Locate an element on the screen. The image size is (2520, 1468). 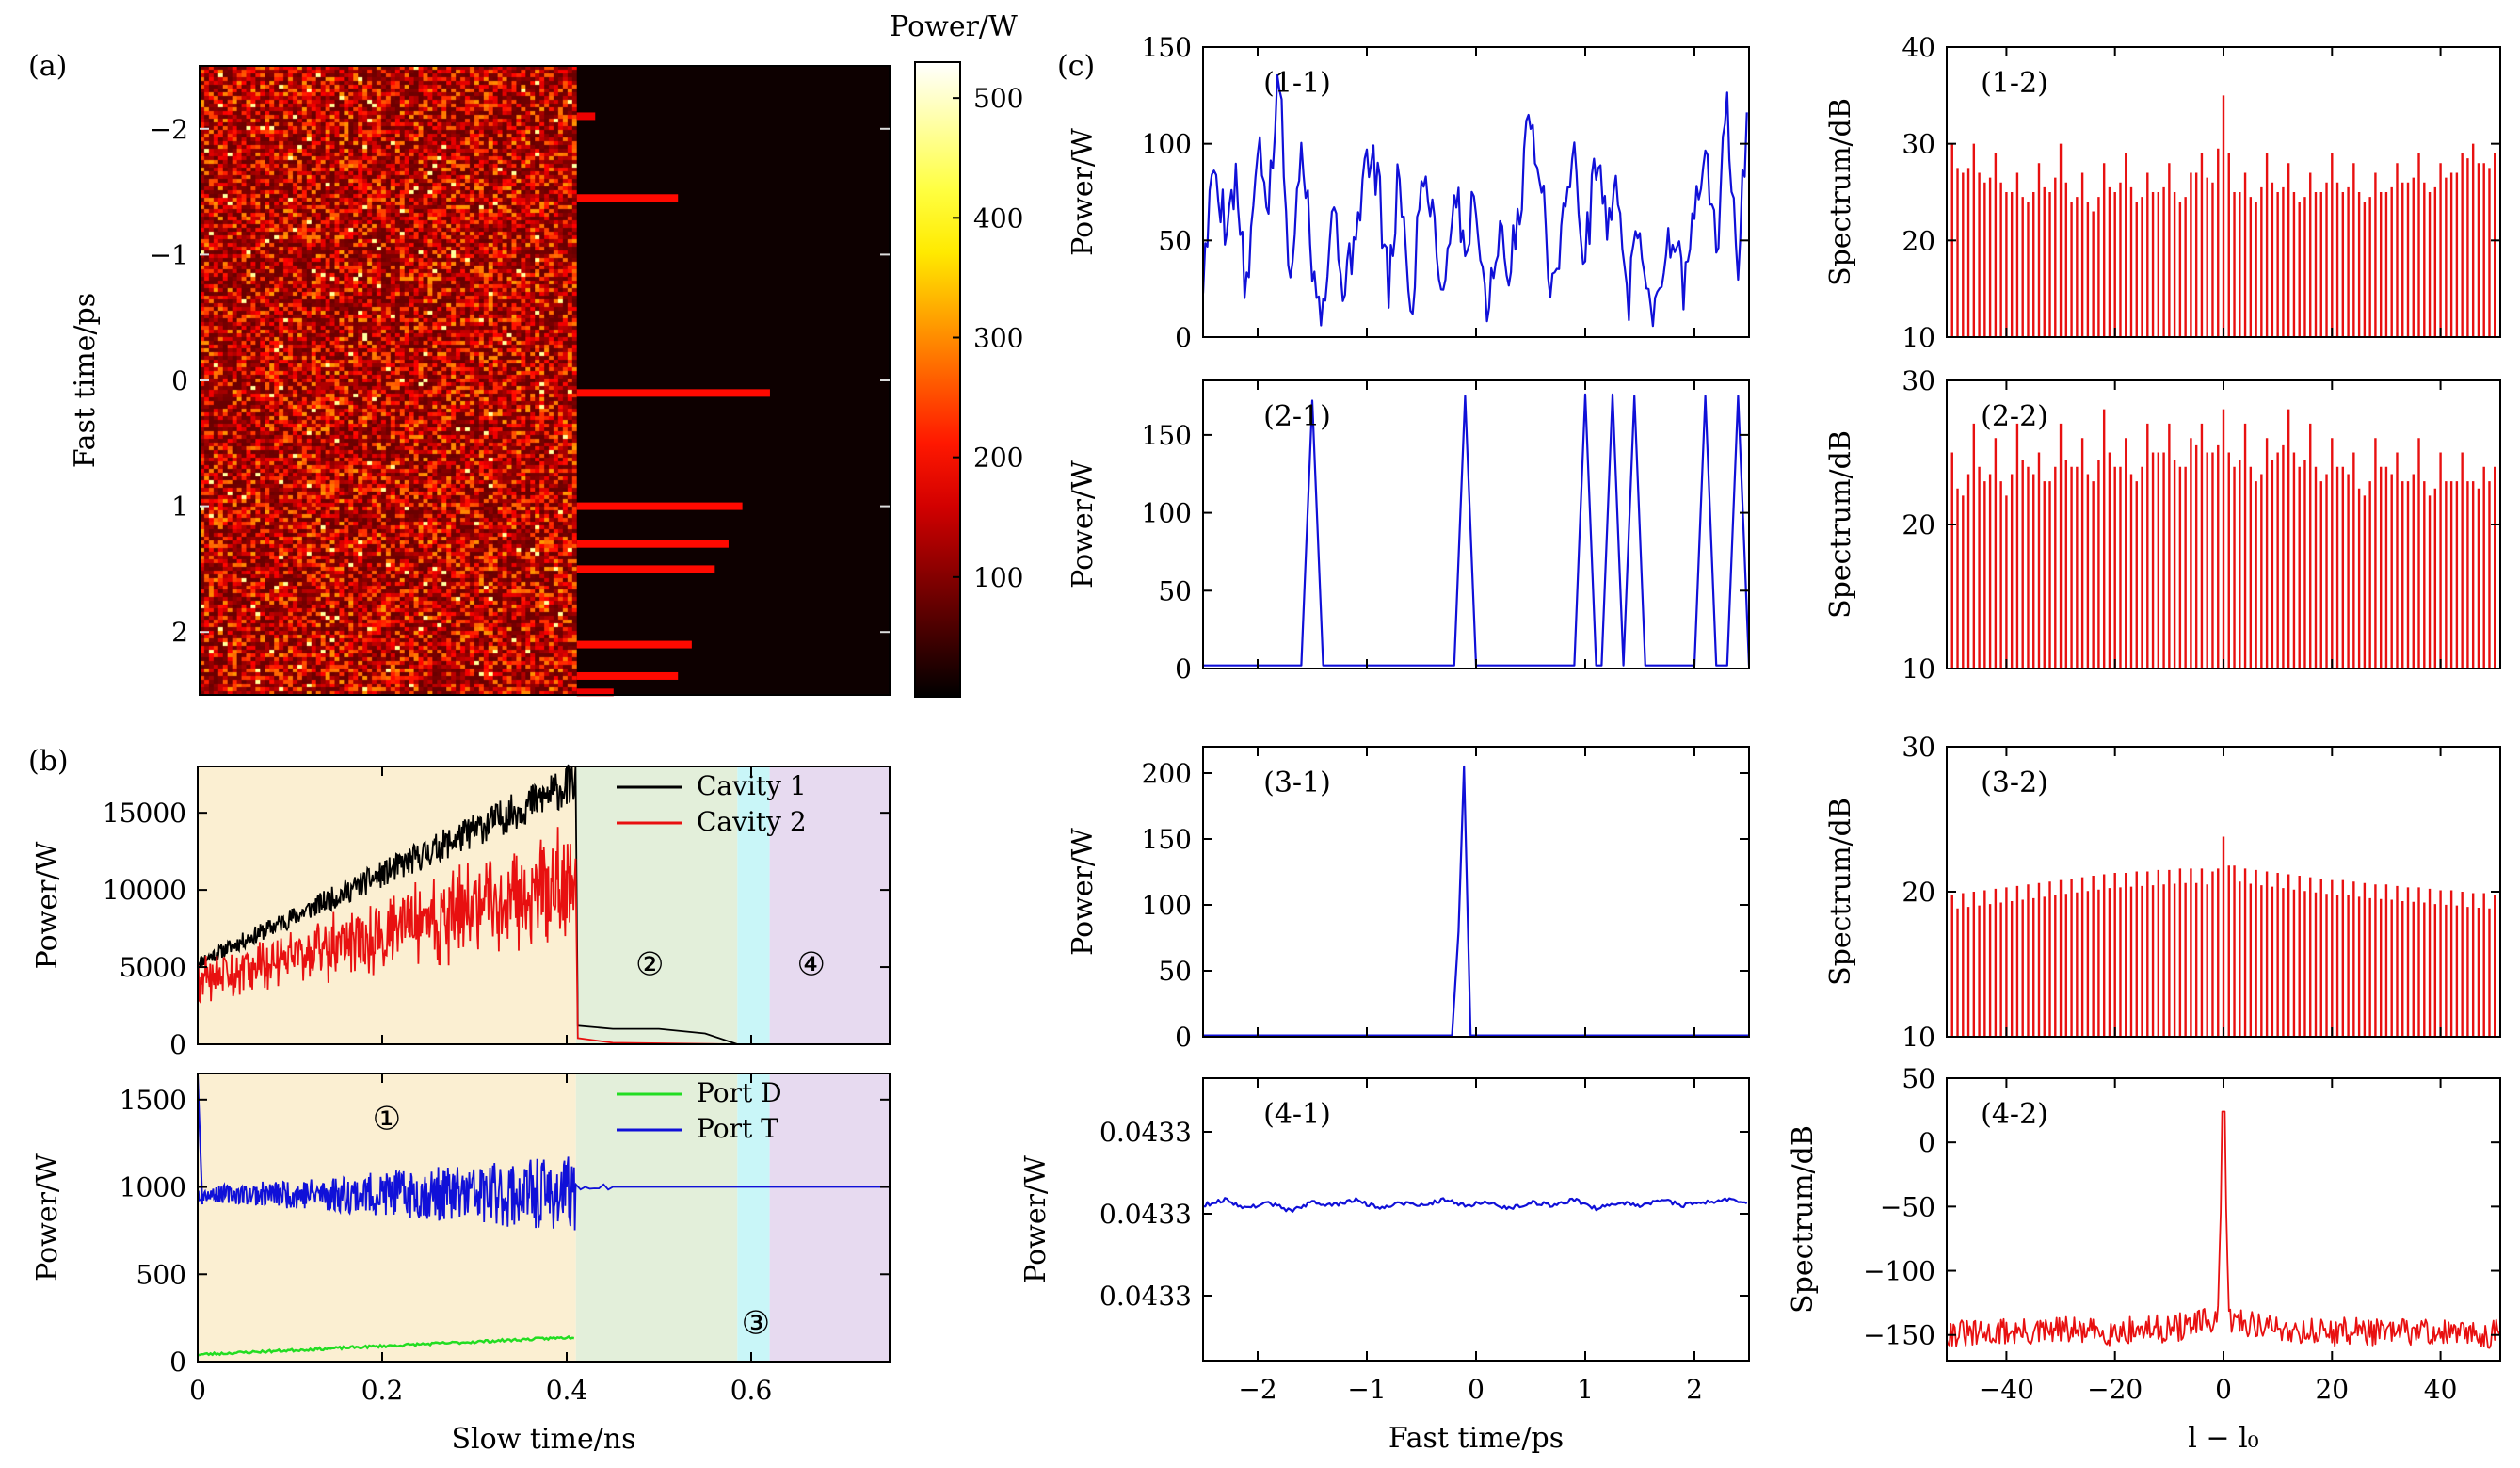
series-port-d is located at coordinates (385, 1345).